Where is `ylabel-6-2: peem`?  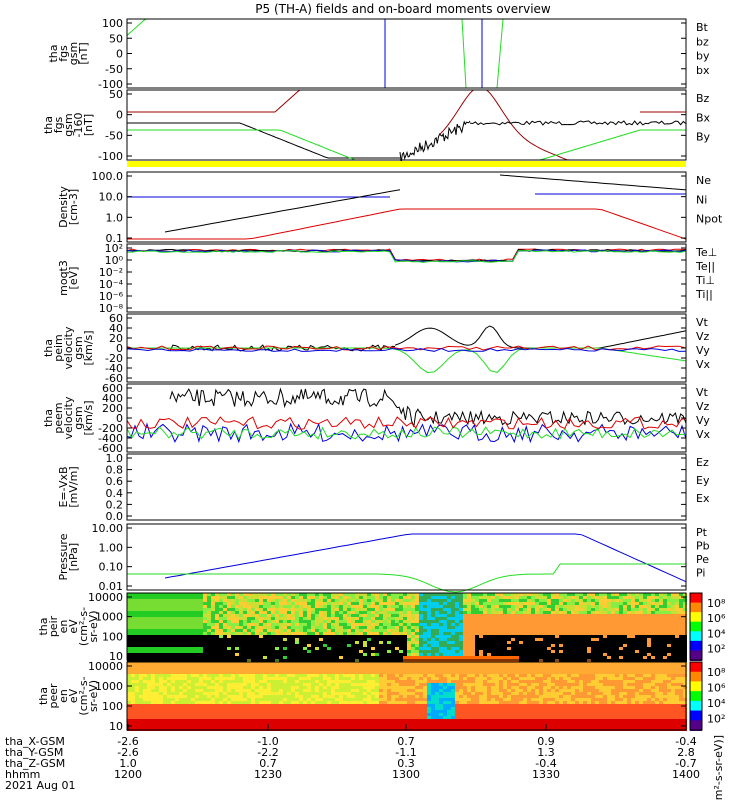 ylabel-6-2: peem is located at coordinates (58, 417).